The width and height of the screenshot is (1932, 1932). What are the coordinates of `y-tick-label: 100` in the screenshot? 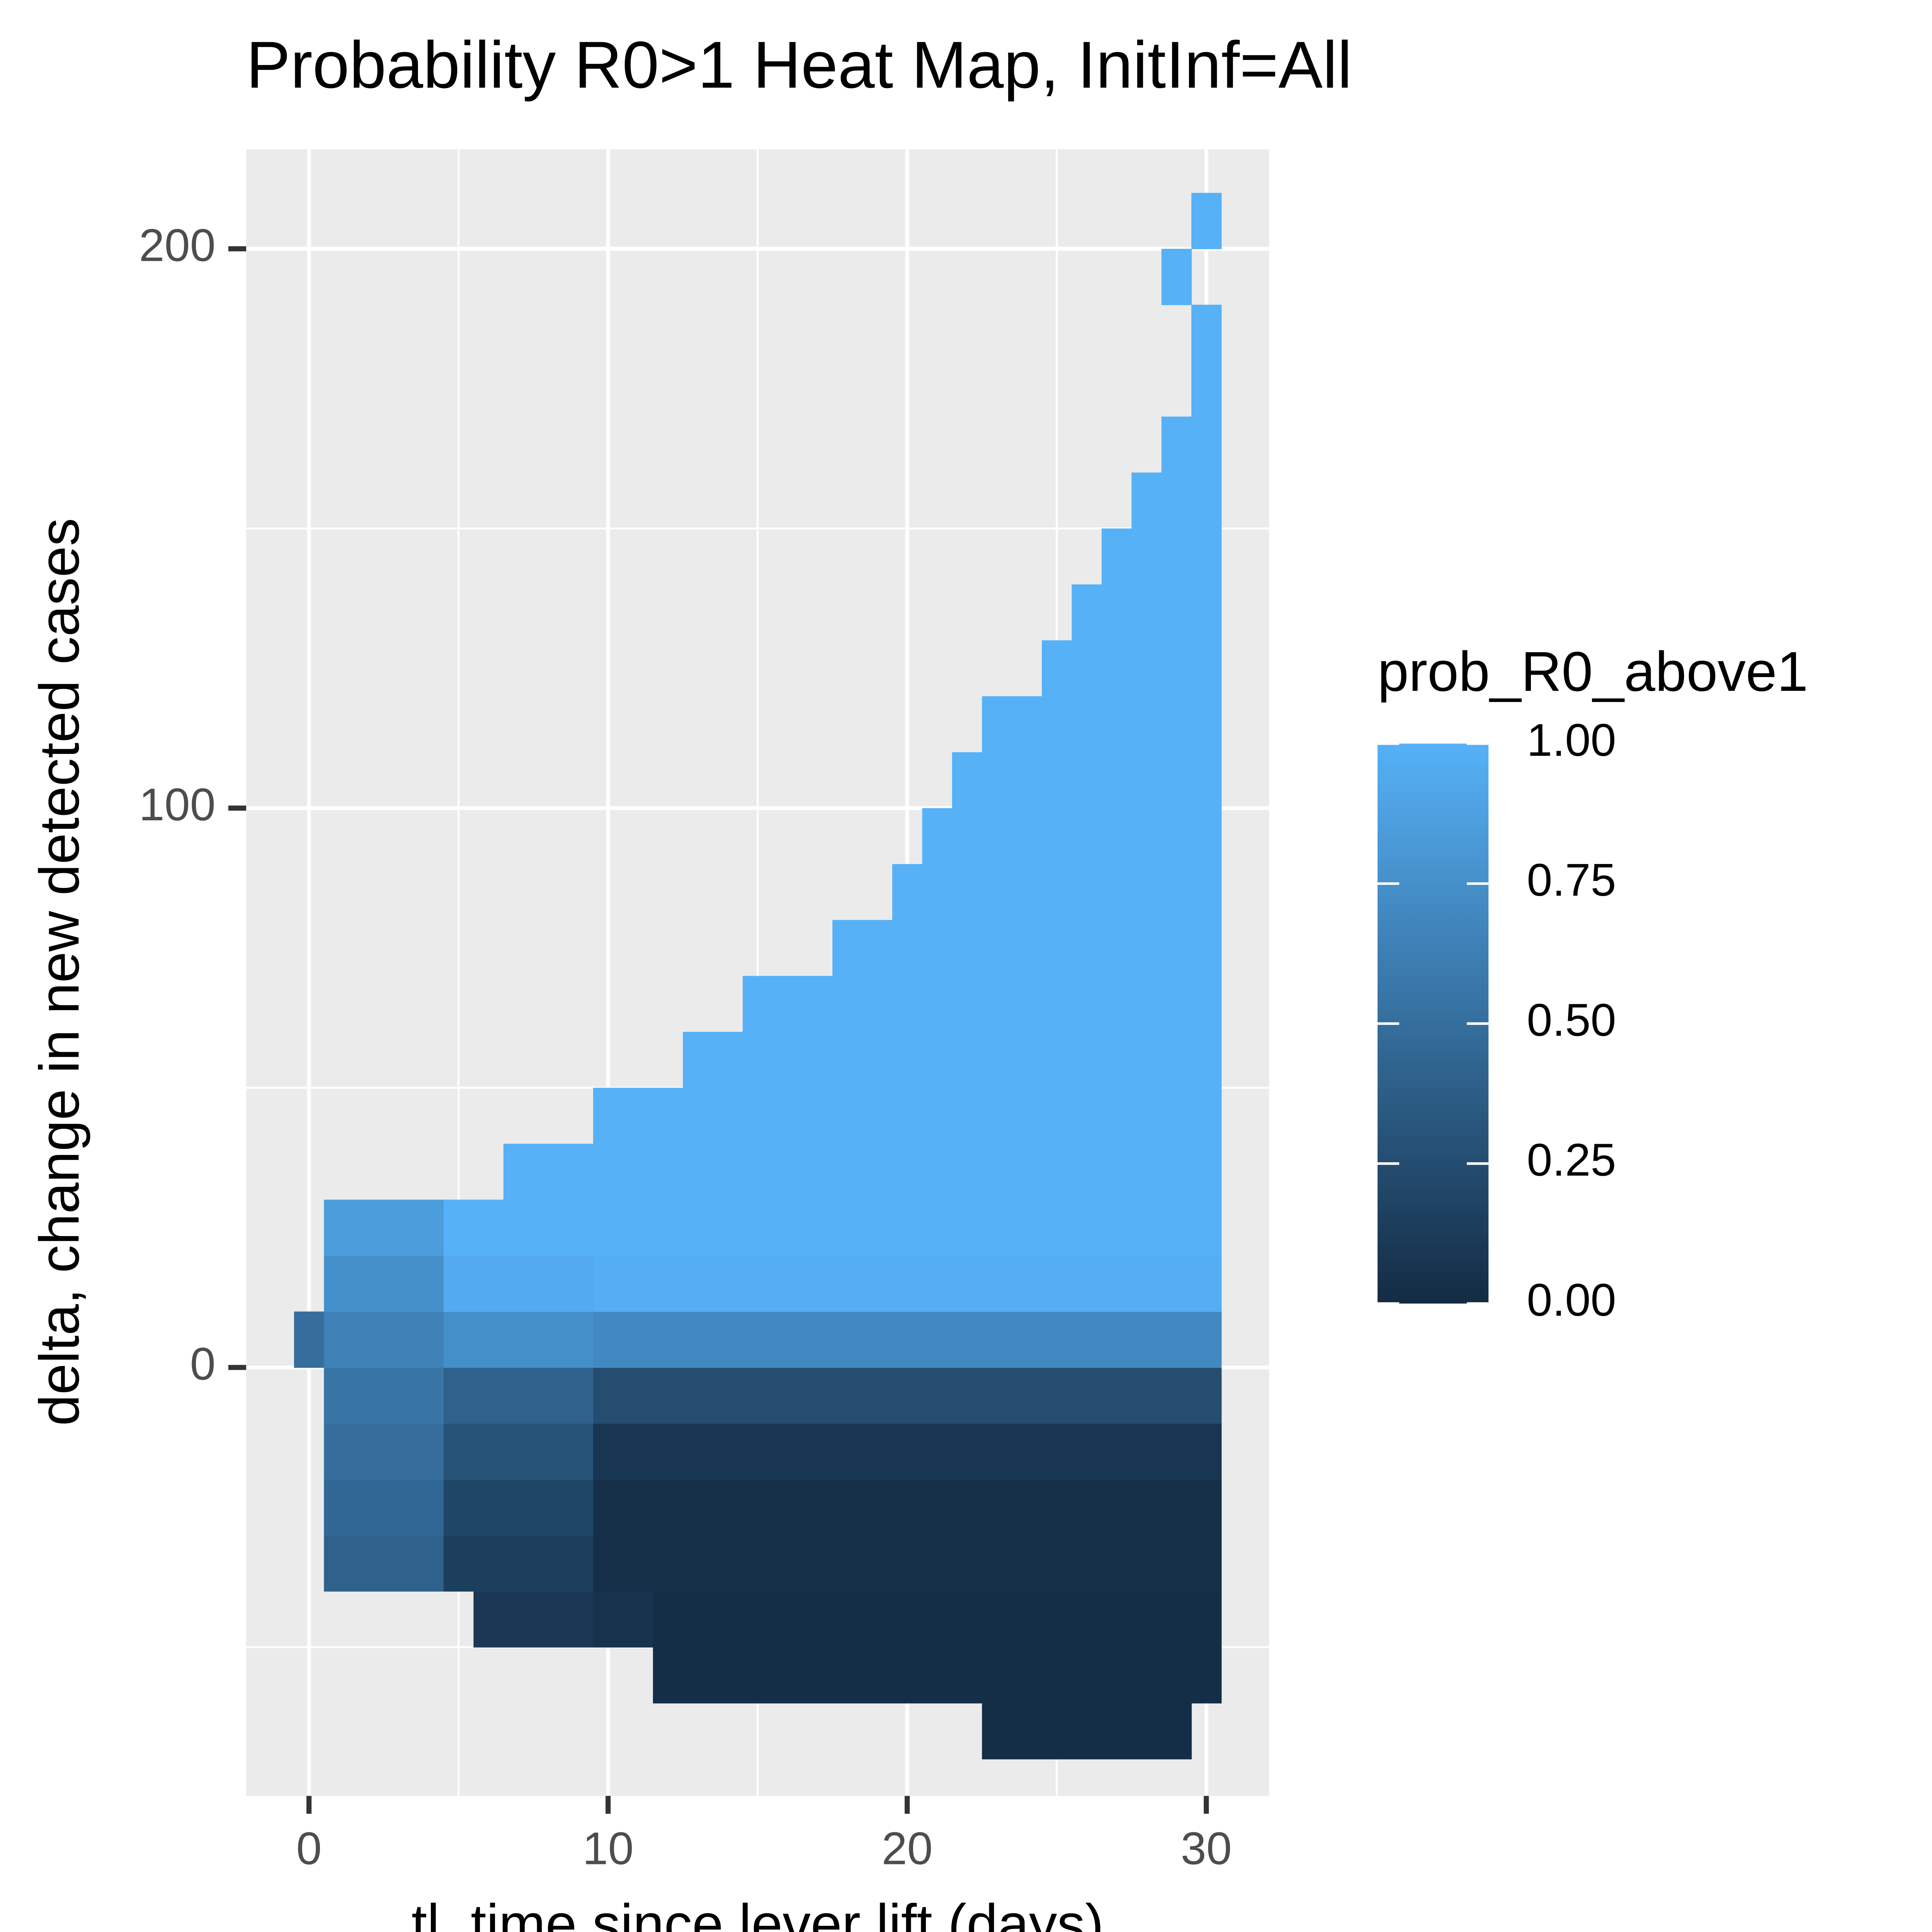 It's located at (177, 805).